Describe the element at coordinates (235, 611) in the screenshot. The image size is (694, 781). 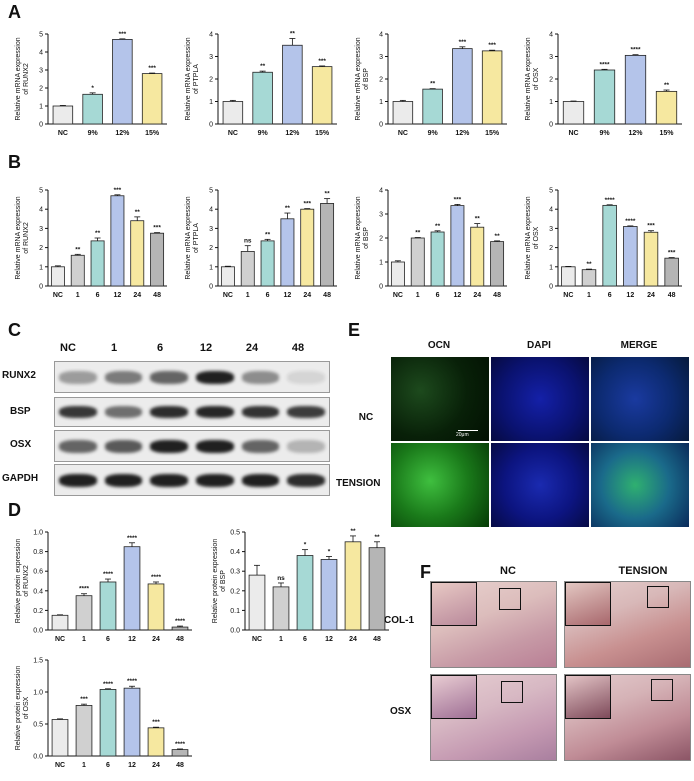
I see `y-tick-label: 0.1` at that location.